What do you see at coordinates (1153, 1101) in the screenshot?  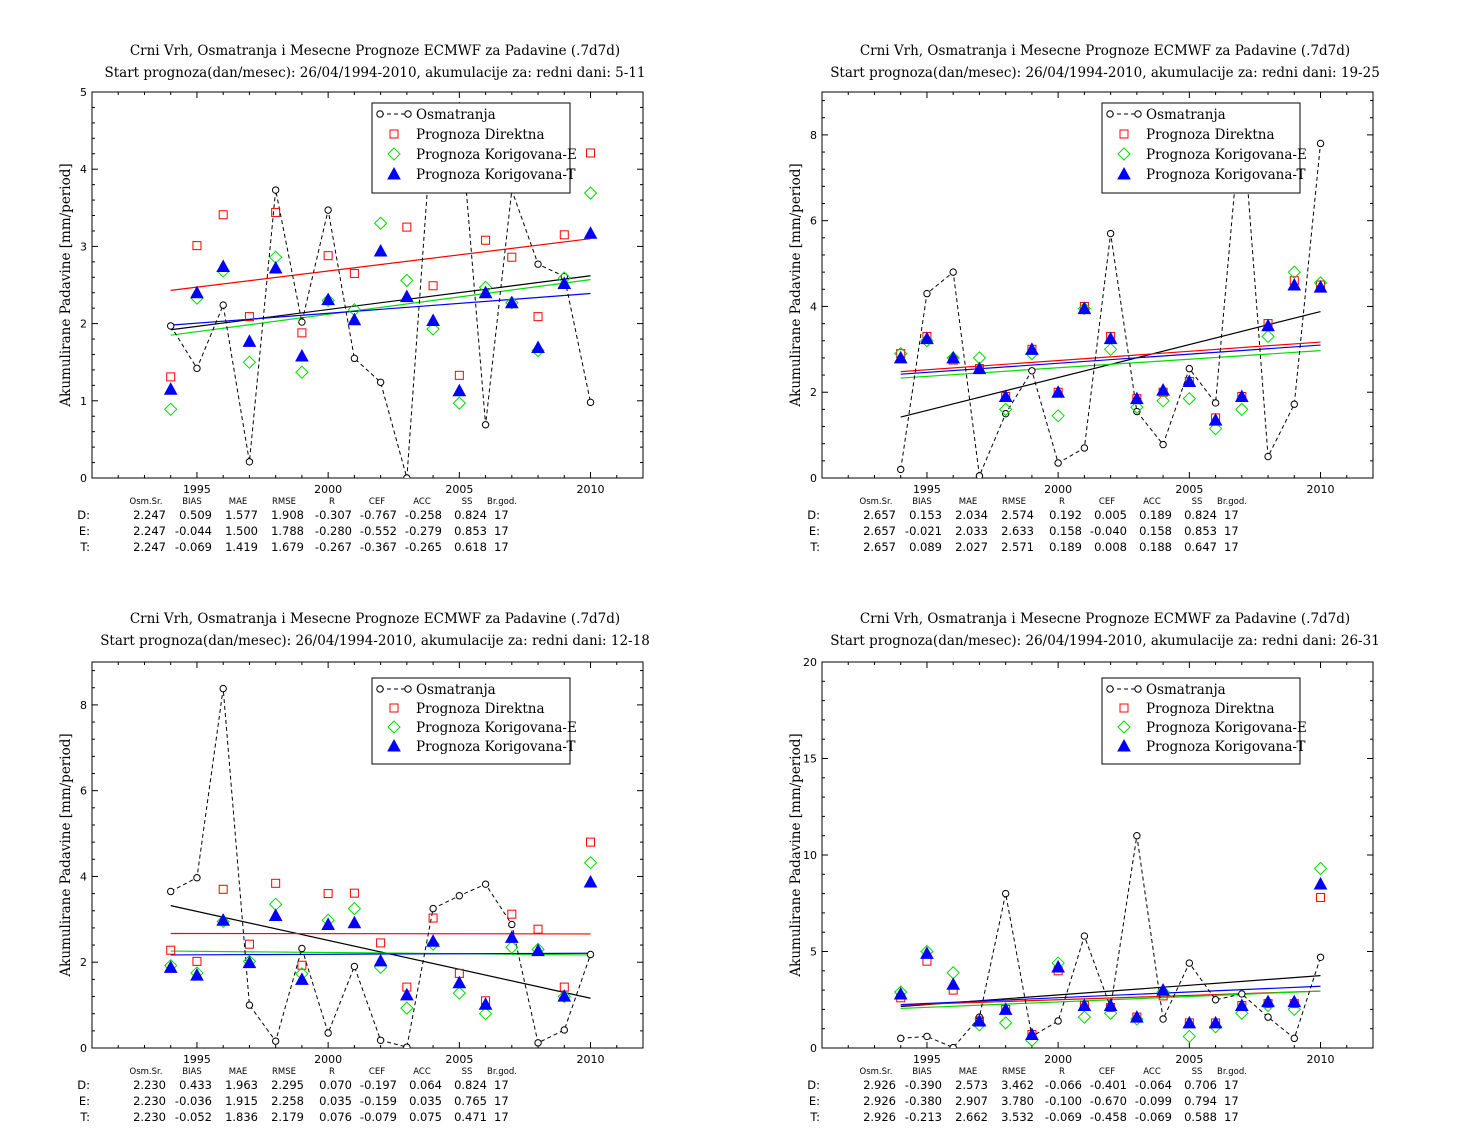 I see `stats-value: -0.099` at bounding box center [1153, 1101].